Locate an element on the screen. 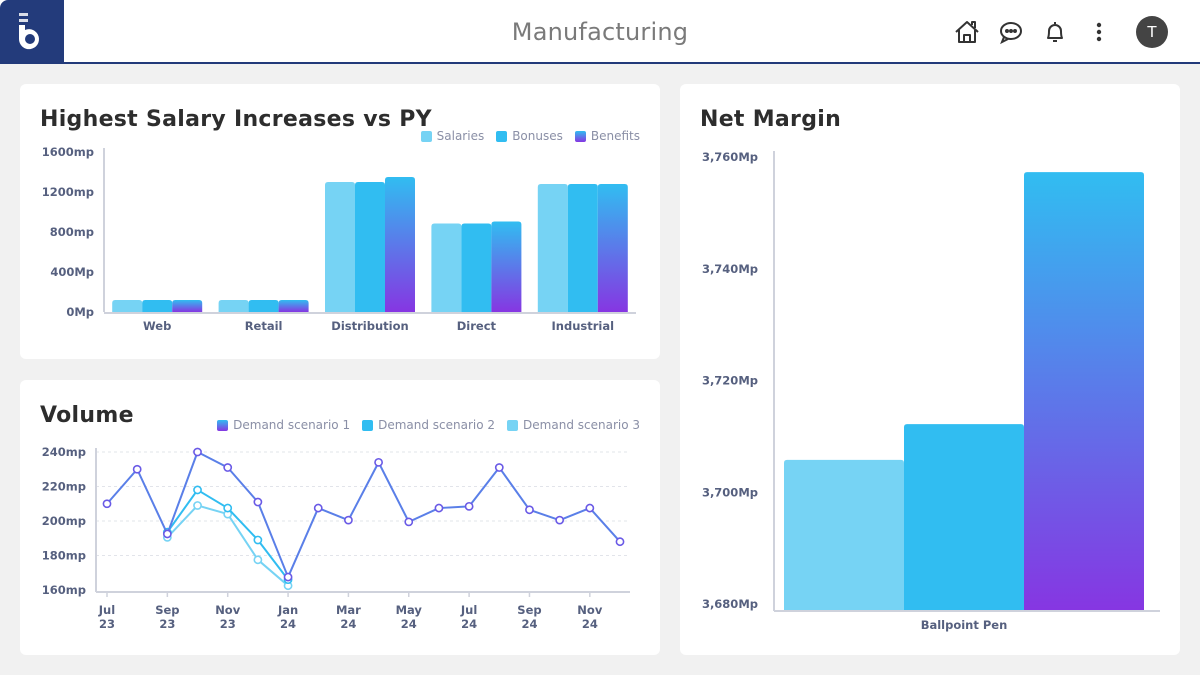  bar-bonuses-ballpoint-pen is located at coordinates (964, 517).